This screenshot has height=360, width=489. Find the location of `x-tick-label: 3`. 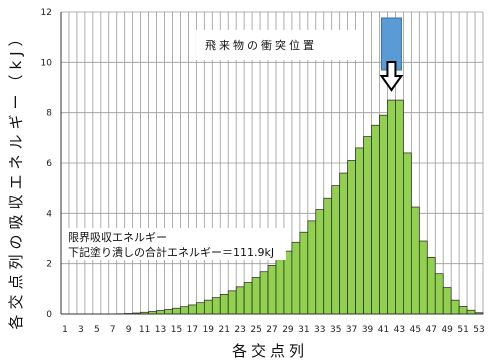

x-tick-label: 3 is located at coordinates (81, 330).